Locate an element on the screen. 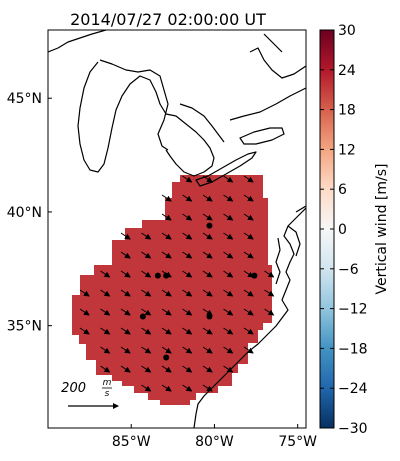  scale-arrow-unit-num: m is located at coordinates (107, 383).